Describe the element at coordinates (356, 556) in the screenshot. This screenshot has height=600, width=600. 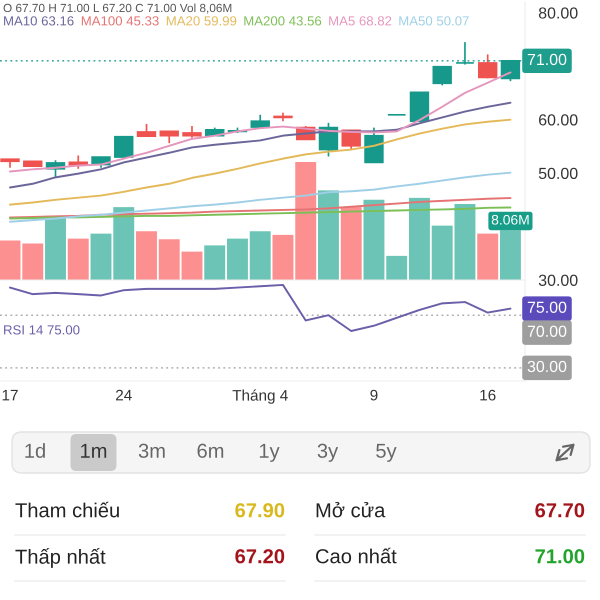
I see `category-label: Cao nhất` at that location.